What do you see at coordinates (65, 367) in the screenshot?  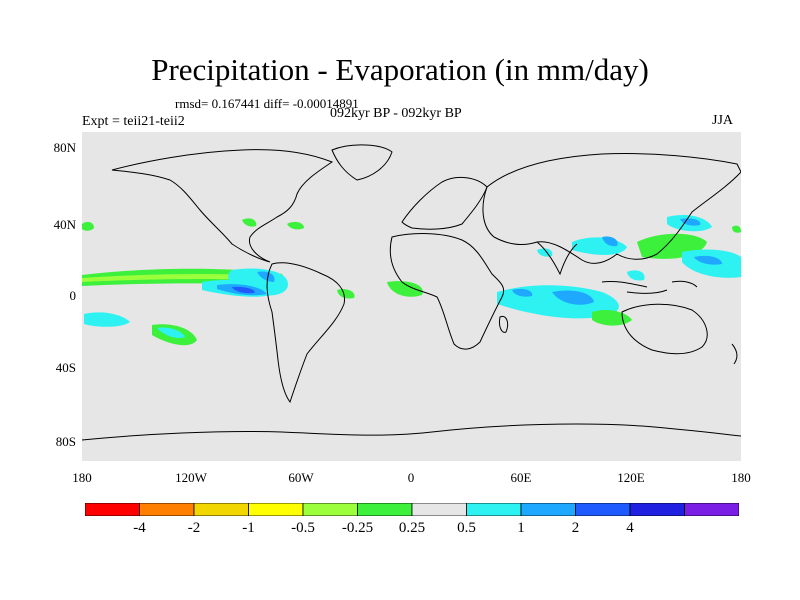 I see `lat-tick-label: 40S` at bounding box center [65, 367].